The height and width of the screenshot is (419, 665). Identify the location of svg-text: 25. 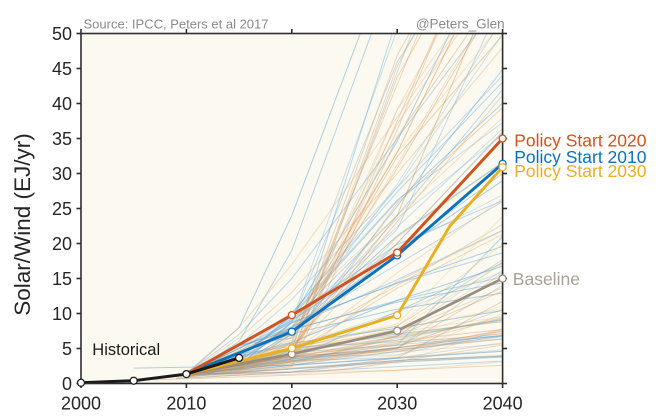
(62, 209).